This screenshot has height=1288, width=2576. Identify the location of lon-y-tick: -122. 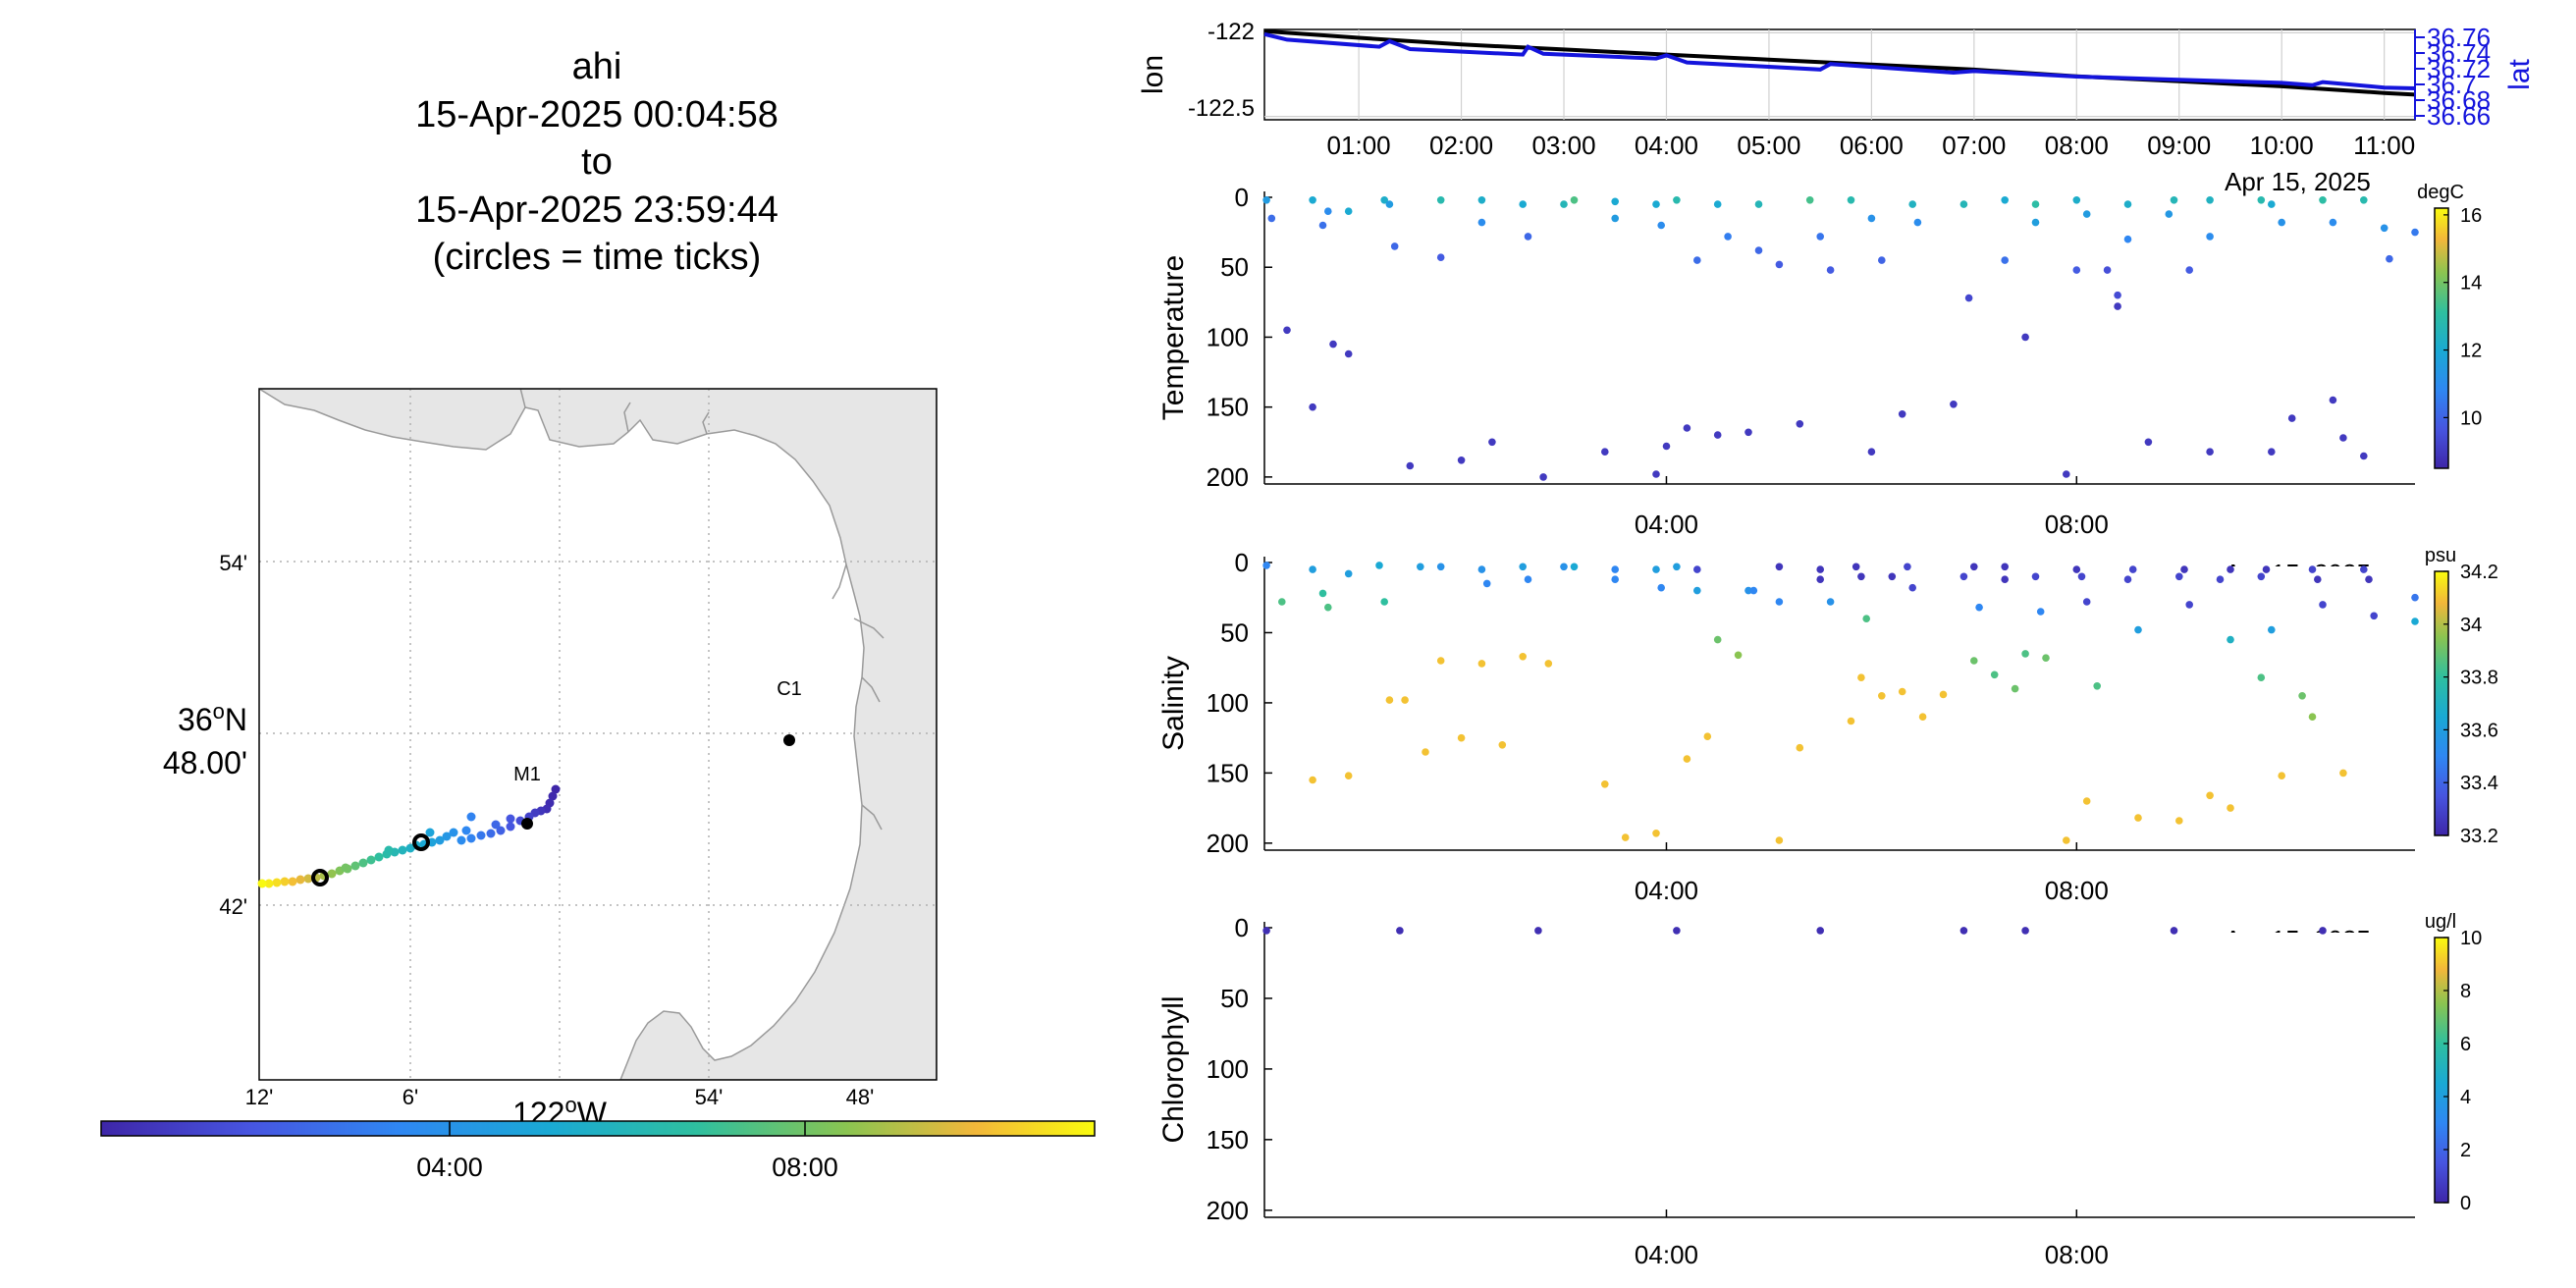
(1231, 32).